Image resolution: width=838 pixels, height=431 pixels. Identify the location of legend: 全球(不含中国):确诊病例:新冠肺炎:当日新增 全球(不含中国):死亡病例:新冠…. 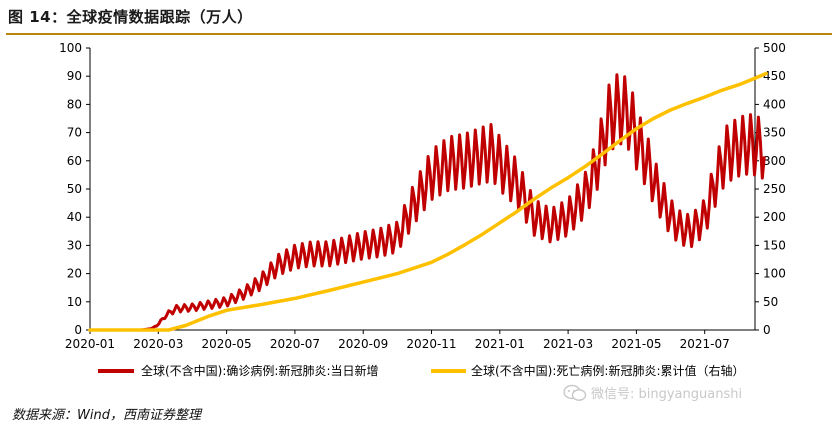
(421, 370).